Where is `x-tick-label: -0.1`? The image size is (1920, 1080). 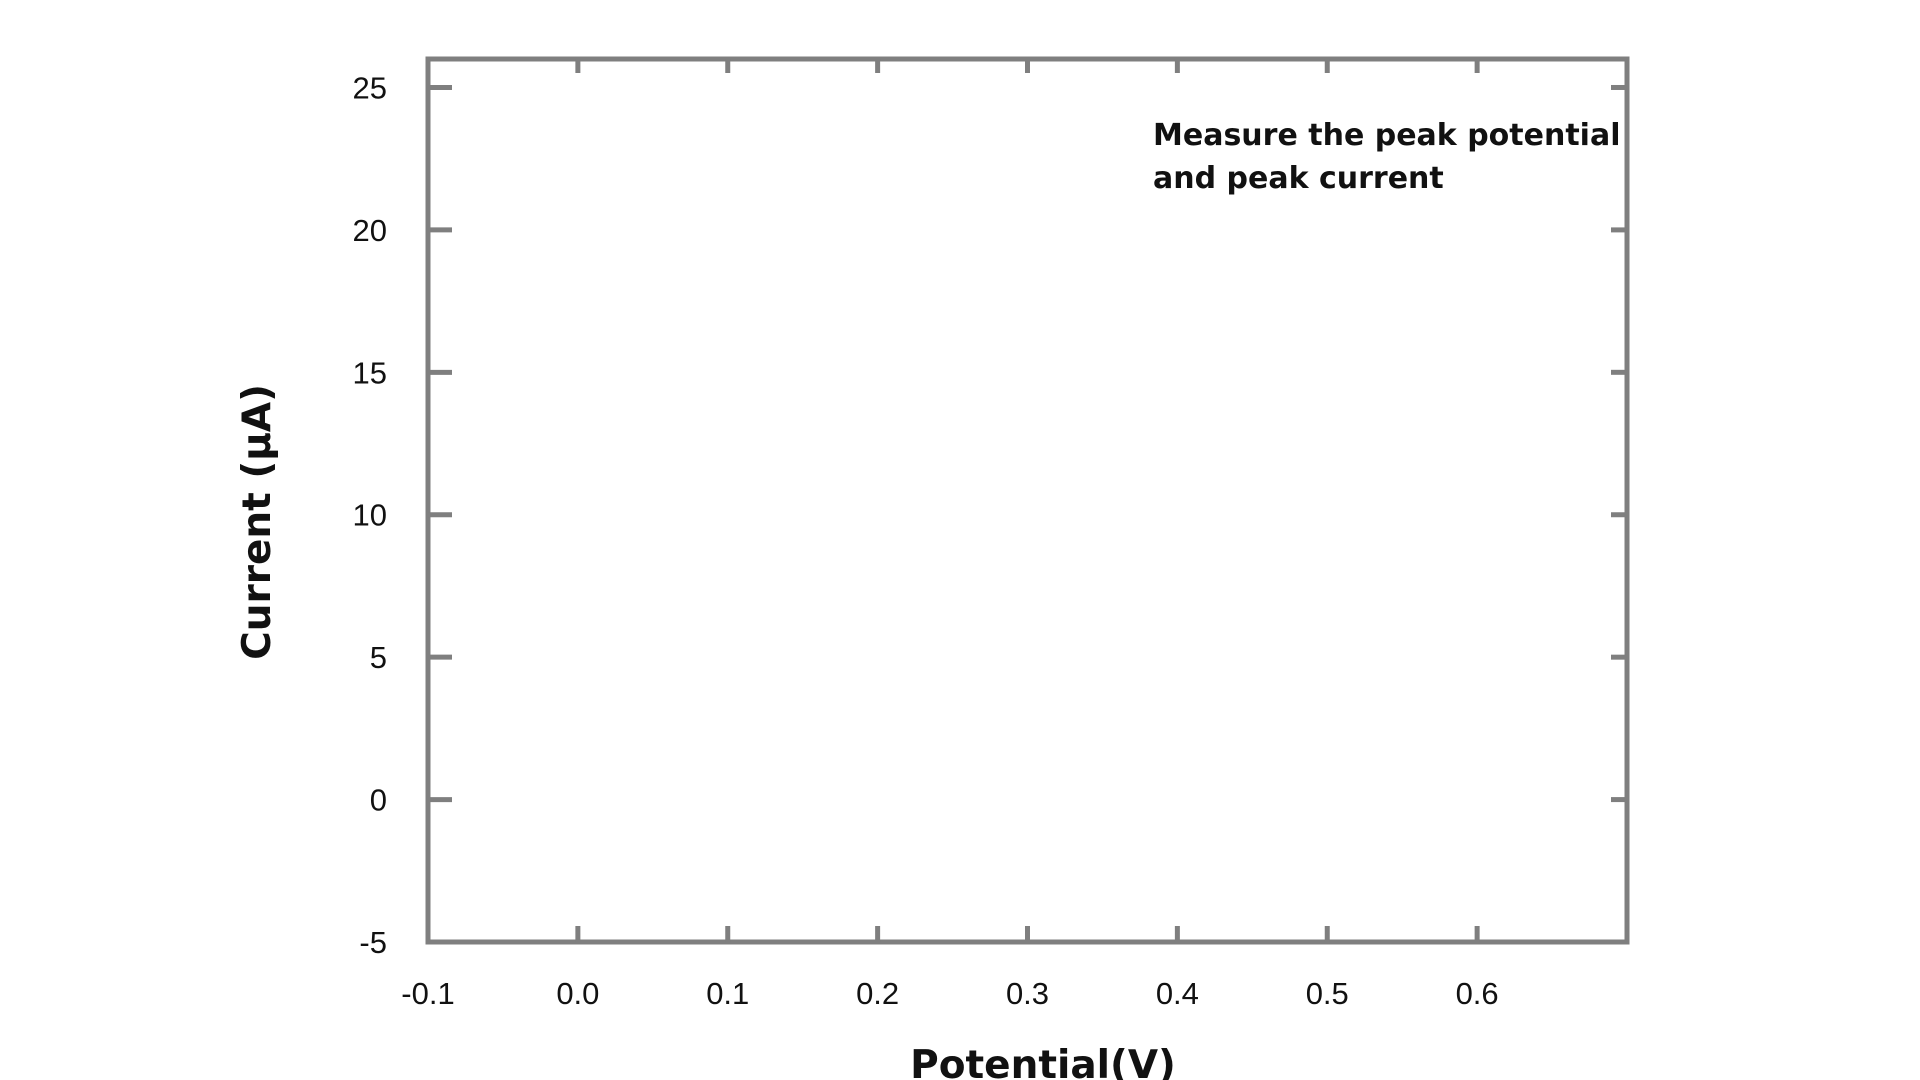 x-tick-label: -0.1 is located at coordinates (427, 993).